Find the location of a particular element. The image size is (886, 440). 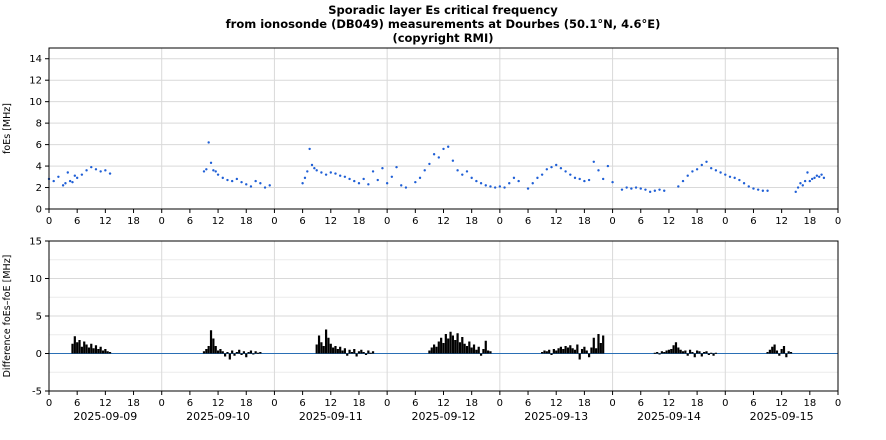

diff-date-label: 2025-09-11 is located at coordinates (331, 416).